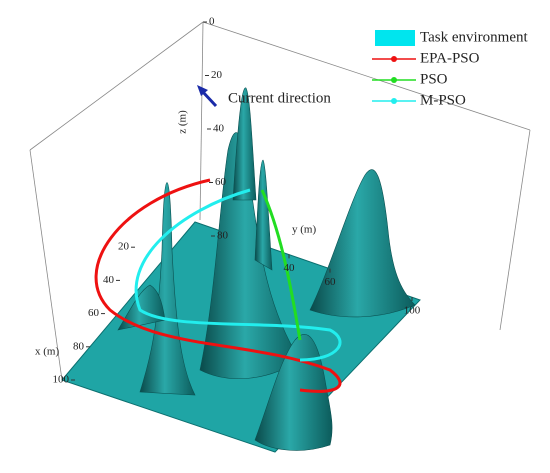 This screenshot has height=473, width=550. Describe the element at coordinates (219, 129) in the screenshot. I see `z-tick-label: 40` at that location.